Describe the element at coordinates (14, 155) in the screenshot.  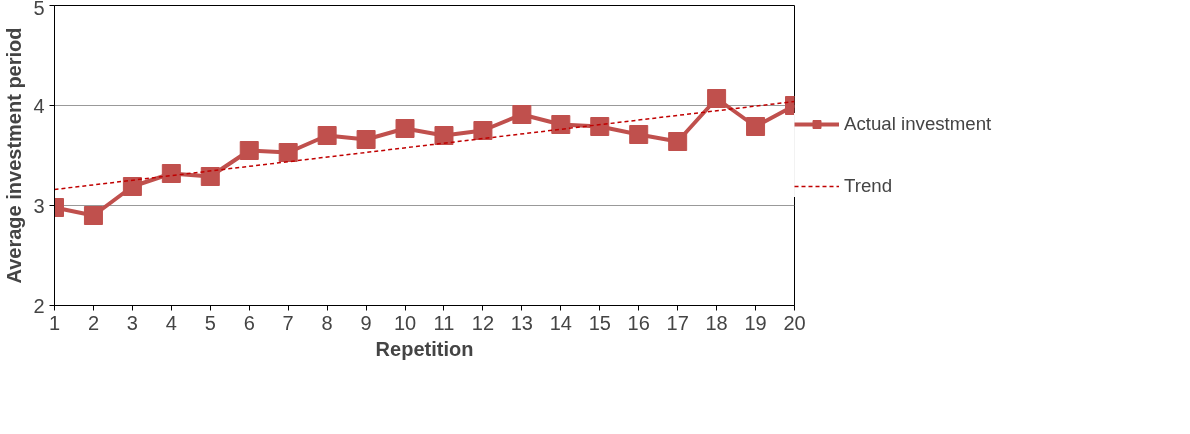
I see `y-axis-title: Average investment period` at that location.